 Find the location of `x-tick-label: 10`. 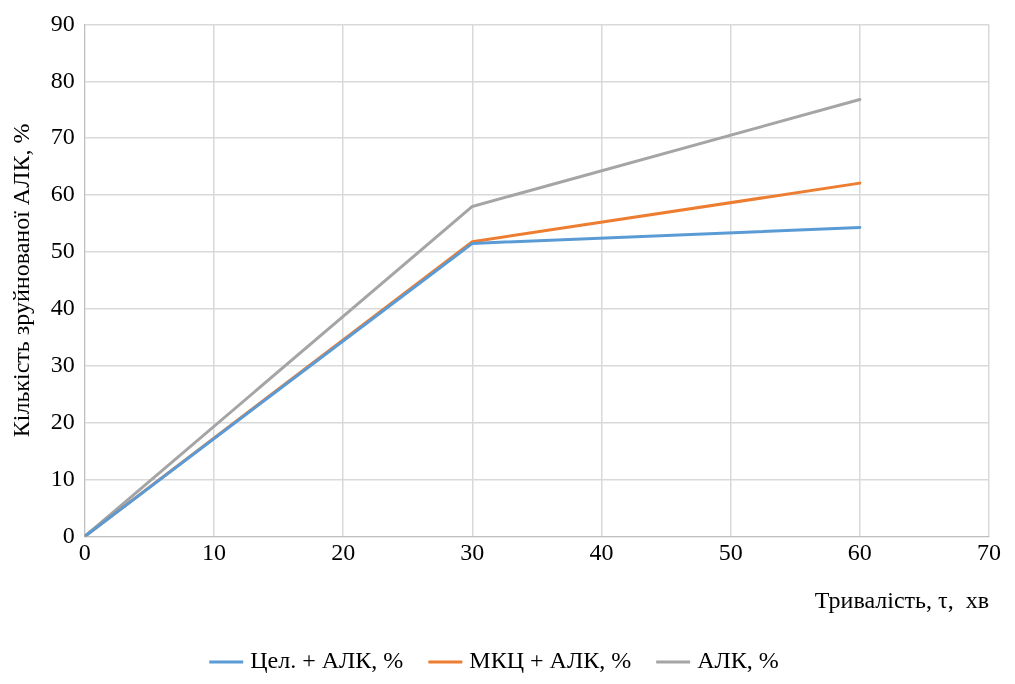

x-tick-label: 10 is located at coordinates (213, 552).